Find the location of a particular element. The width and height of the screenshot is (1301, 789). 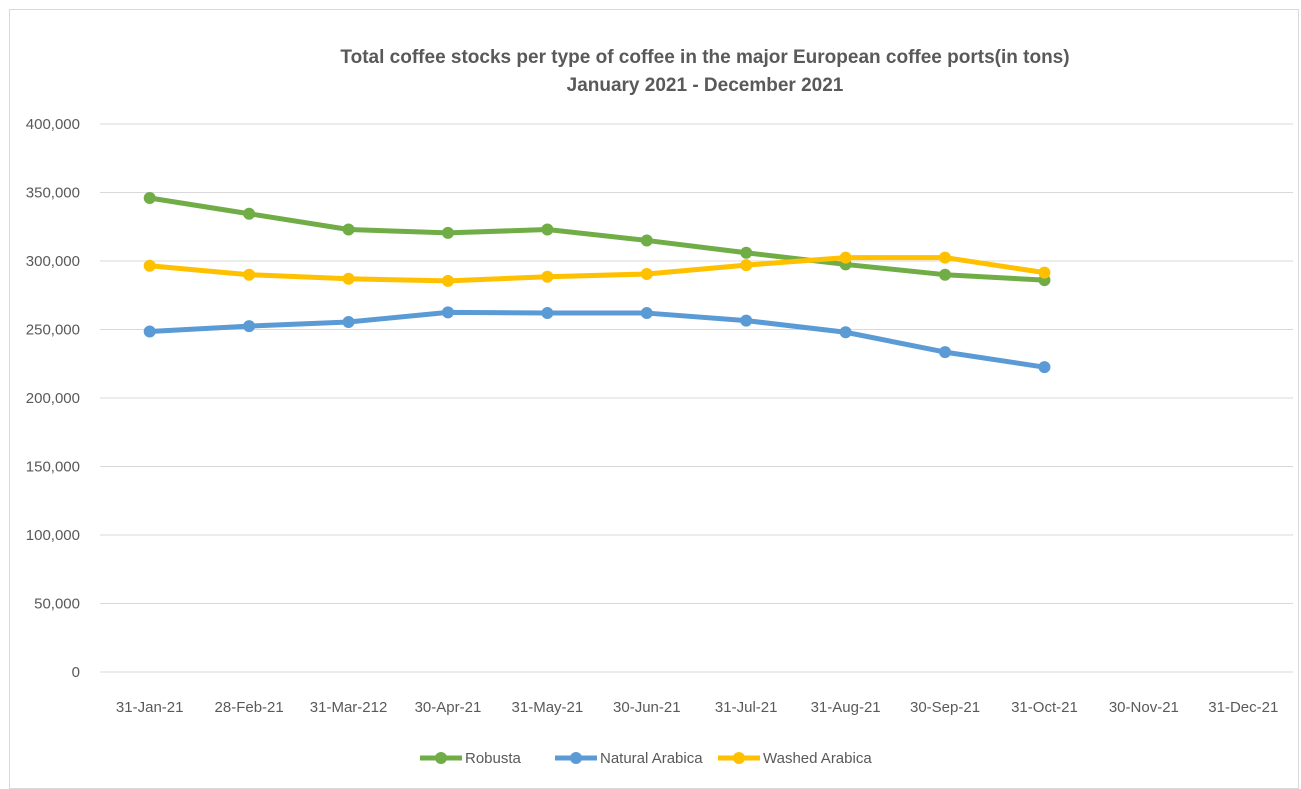

y-tick-label: 250,000 is located at coordinates (53, 330).